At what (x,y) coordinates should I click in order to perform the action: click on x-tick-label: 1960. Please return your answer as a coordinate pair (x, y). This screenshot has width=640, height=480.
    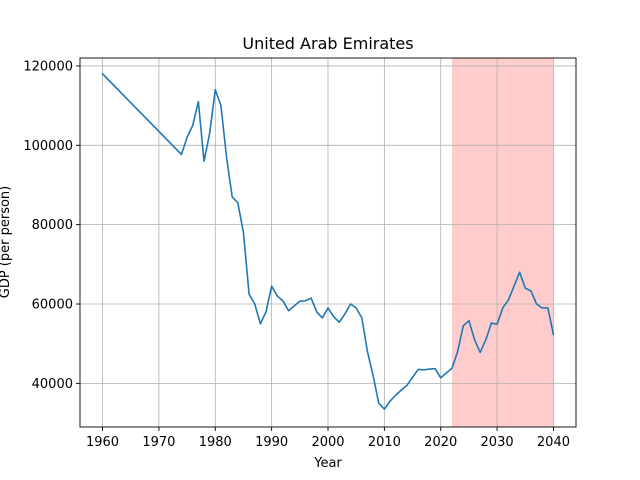
    Looking at the image, I should click on (102, 442).